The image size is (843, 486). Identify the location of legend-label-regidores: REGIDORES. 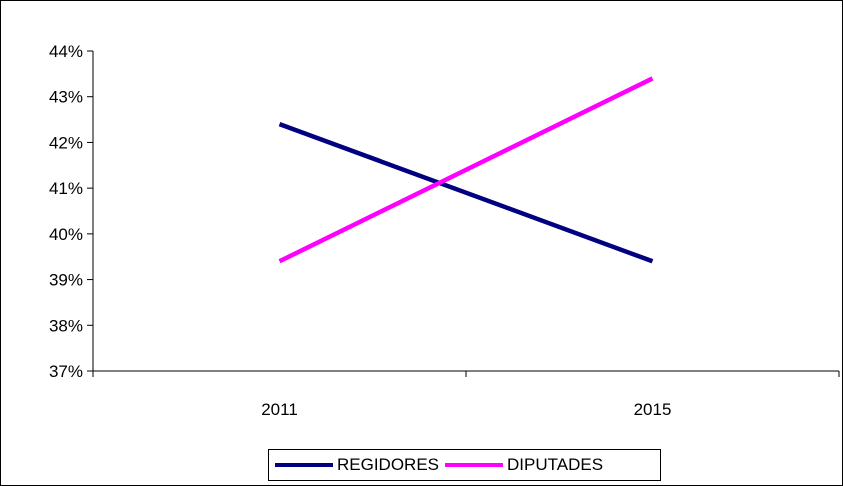
(388, 464).